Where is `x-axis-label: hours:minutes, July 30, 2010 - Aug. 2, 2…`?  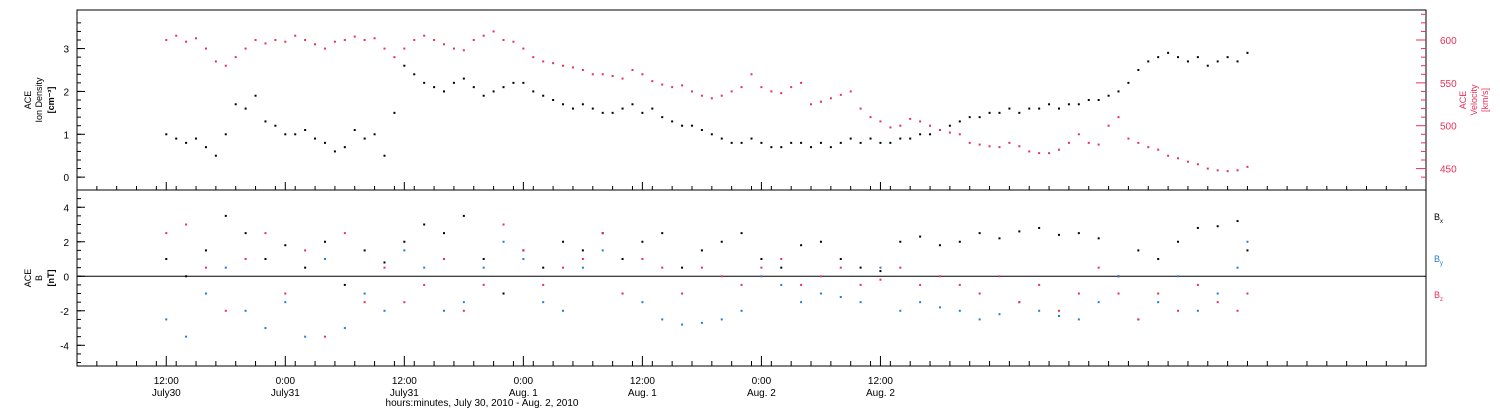
x-axis-label: hours:minutes, July 30, 2010 - Aug. 2, 2… is located at coordinates (482, 403).